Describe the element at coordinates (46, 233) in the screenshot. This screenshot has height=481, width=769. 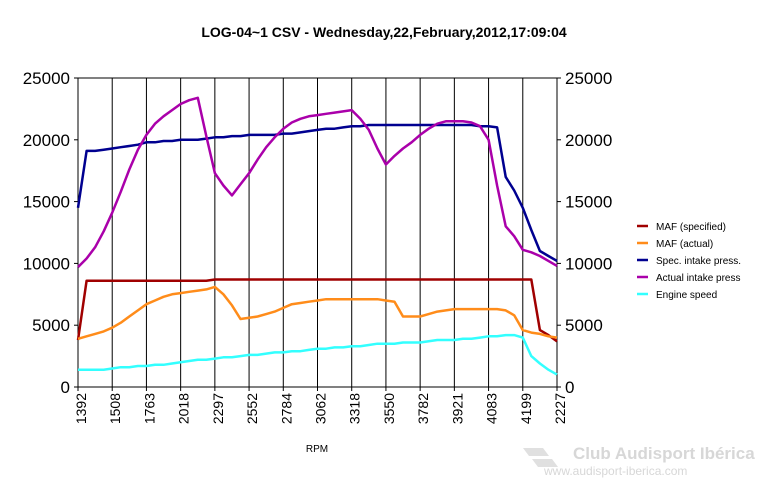
I see `y-axis-left-ticks: 0 5000 10000 15000 20000 25000` at that location.